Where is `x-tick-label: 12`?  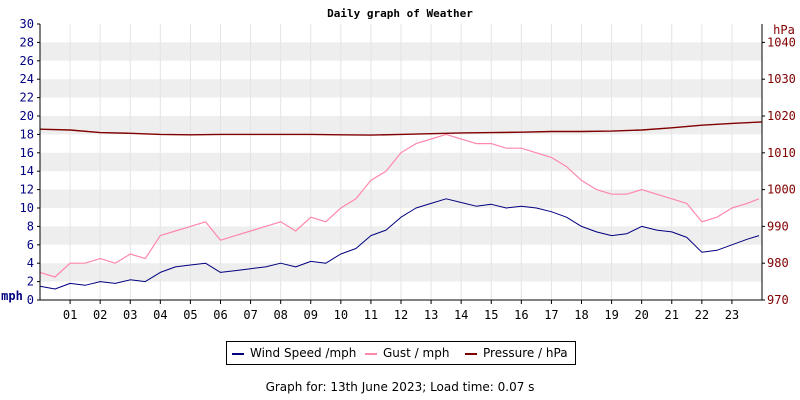 x-tick-label: 12 is located at coordinates (401, 315).